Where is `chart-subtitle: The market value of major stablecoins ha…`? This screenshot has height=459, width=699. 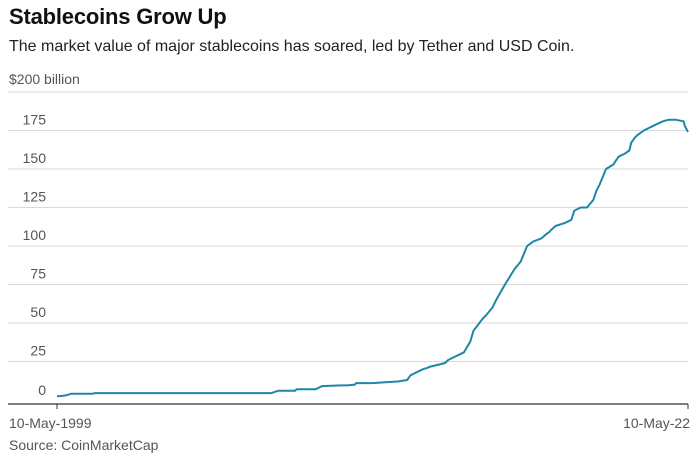
chart-subtitle: The market value of major stablecoins ha… is located at coordinates (292, 46).